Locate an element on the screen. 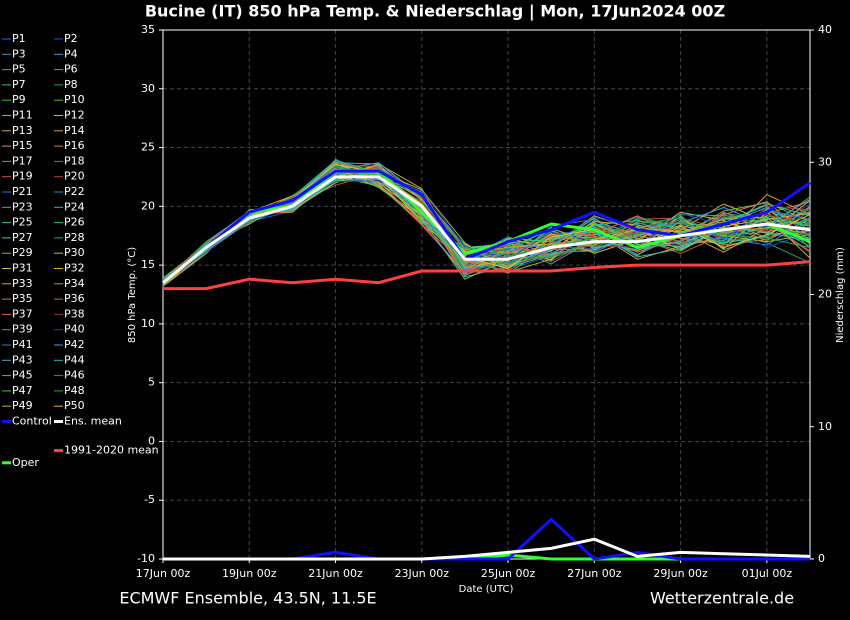  legend-label: P22 is located at coordinates (74, 191).